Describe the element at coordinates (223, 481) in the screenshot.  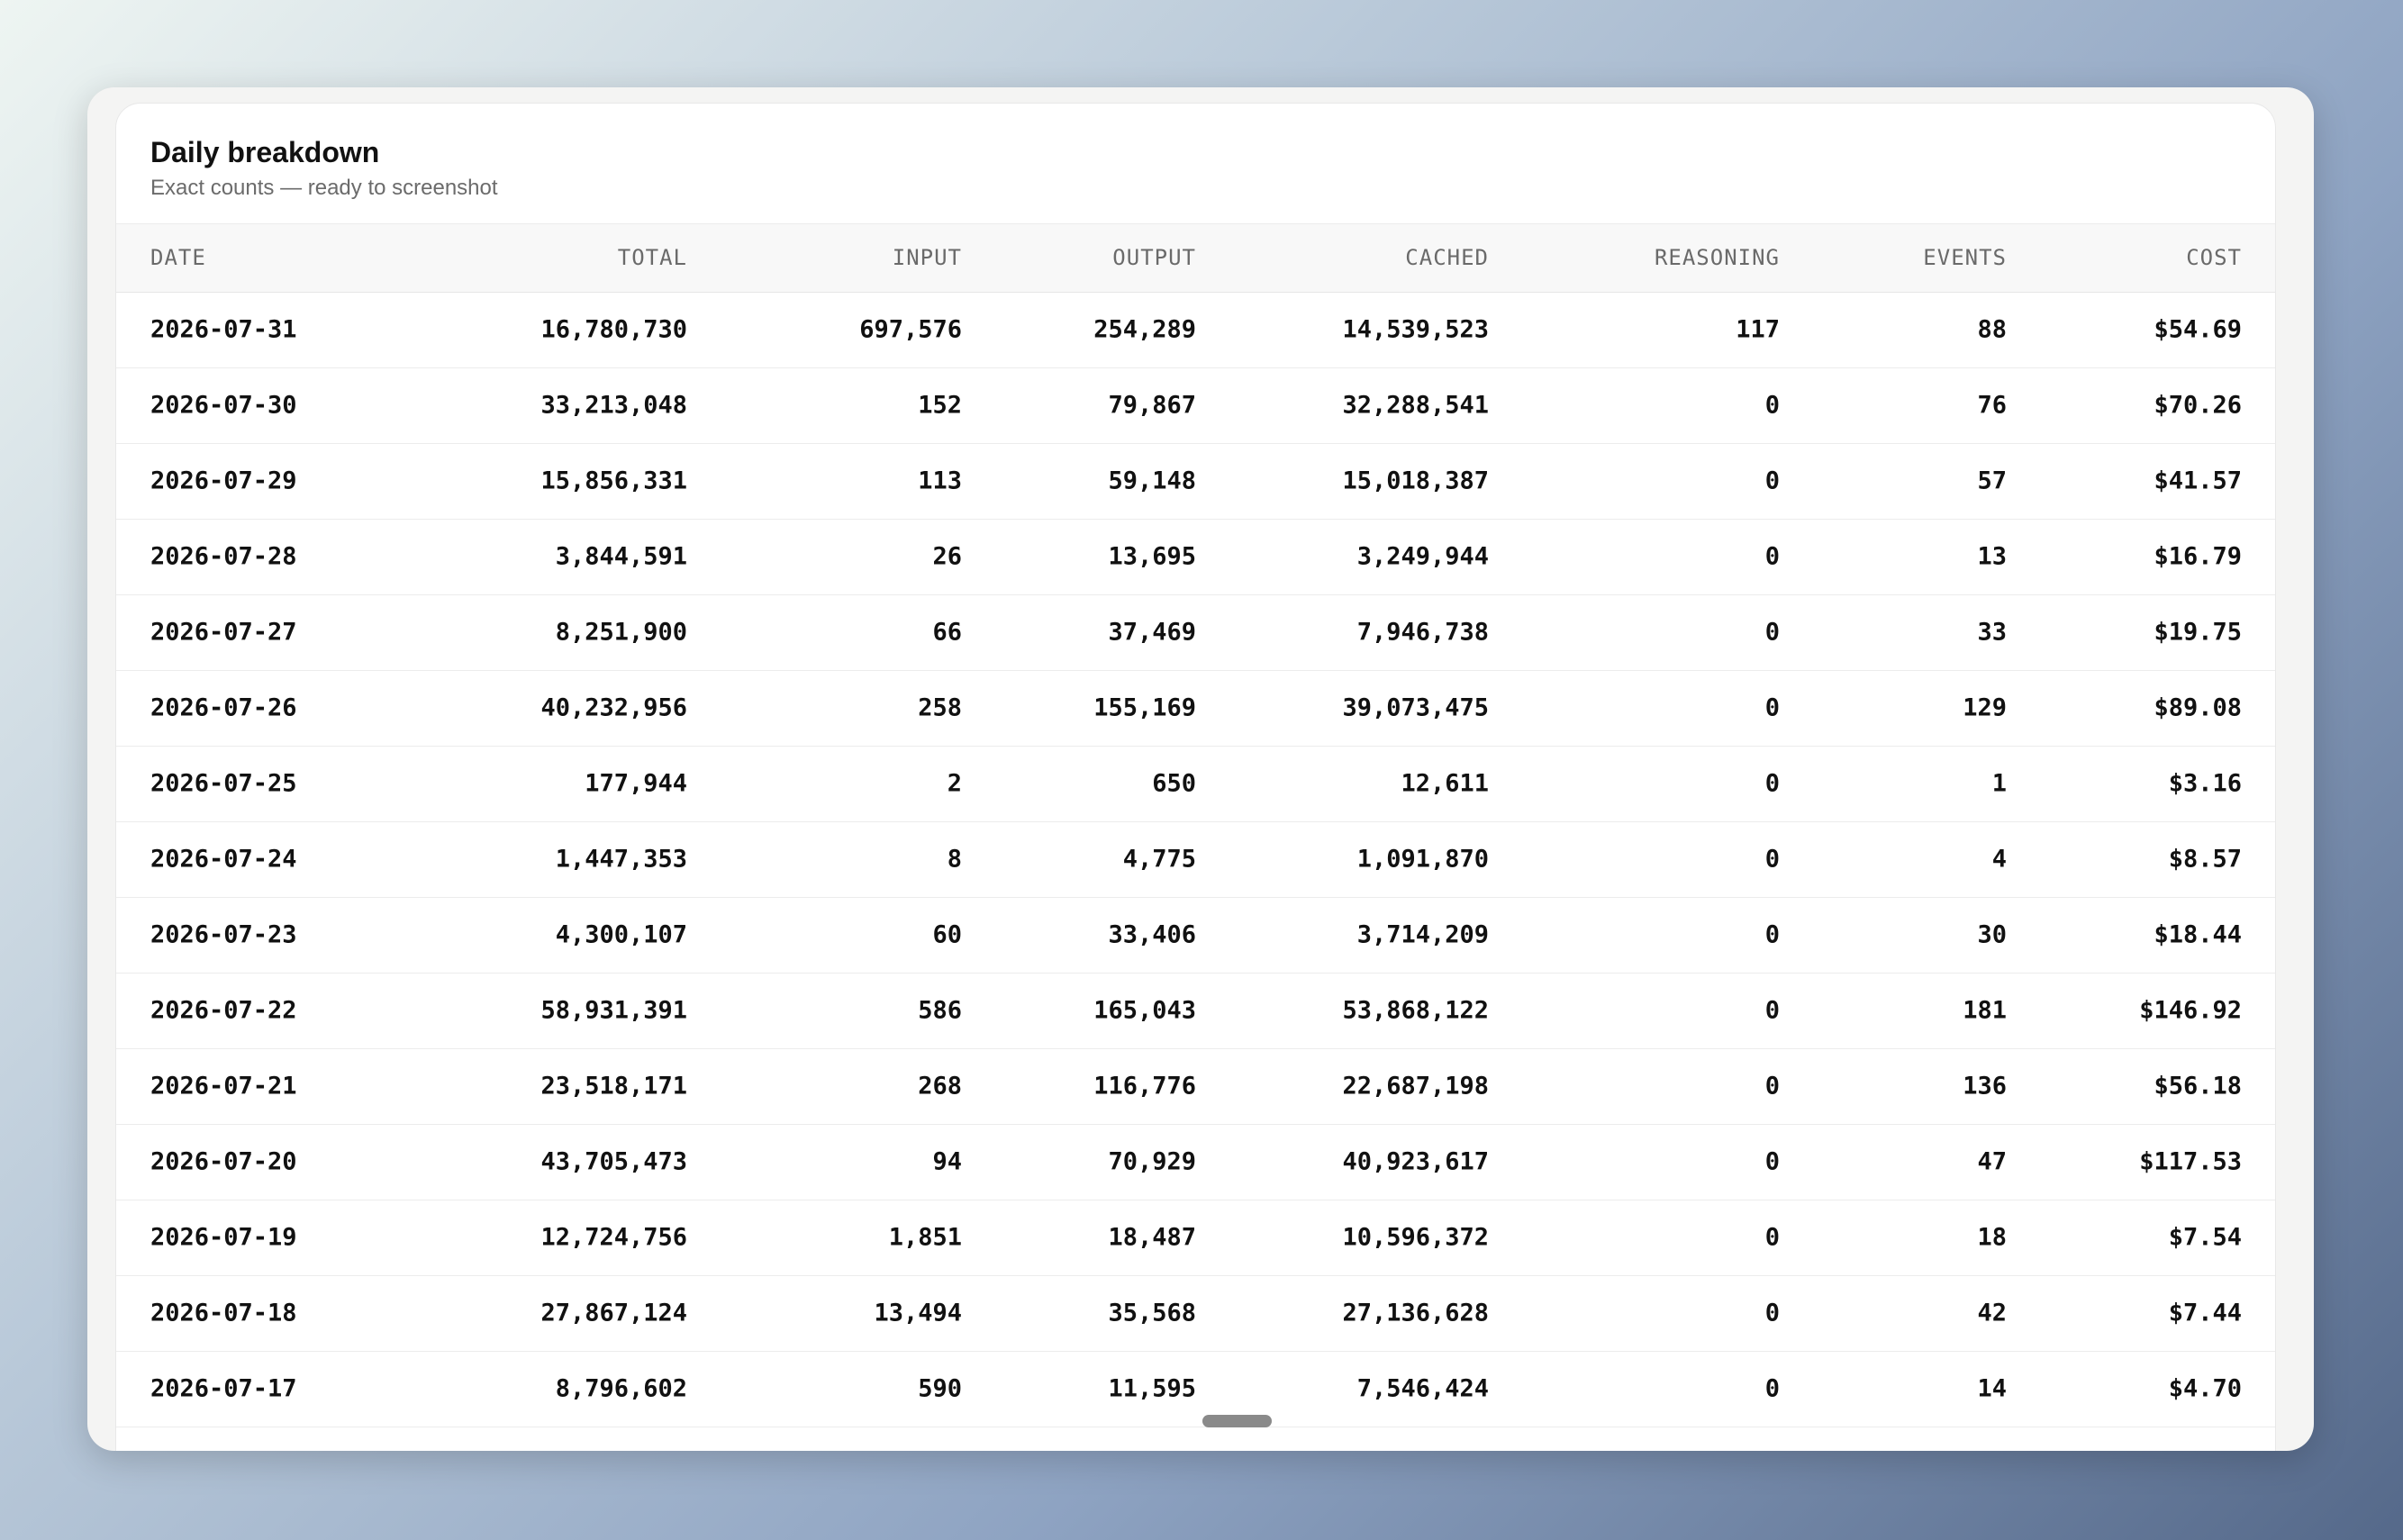
I see `table-cell: 2026-07-29` at that location.